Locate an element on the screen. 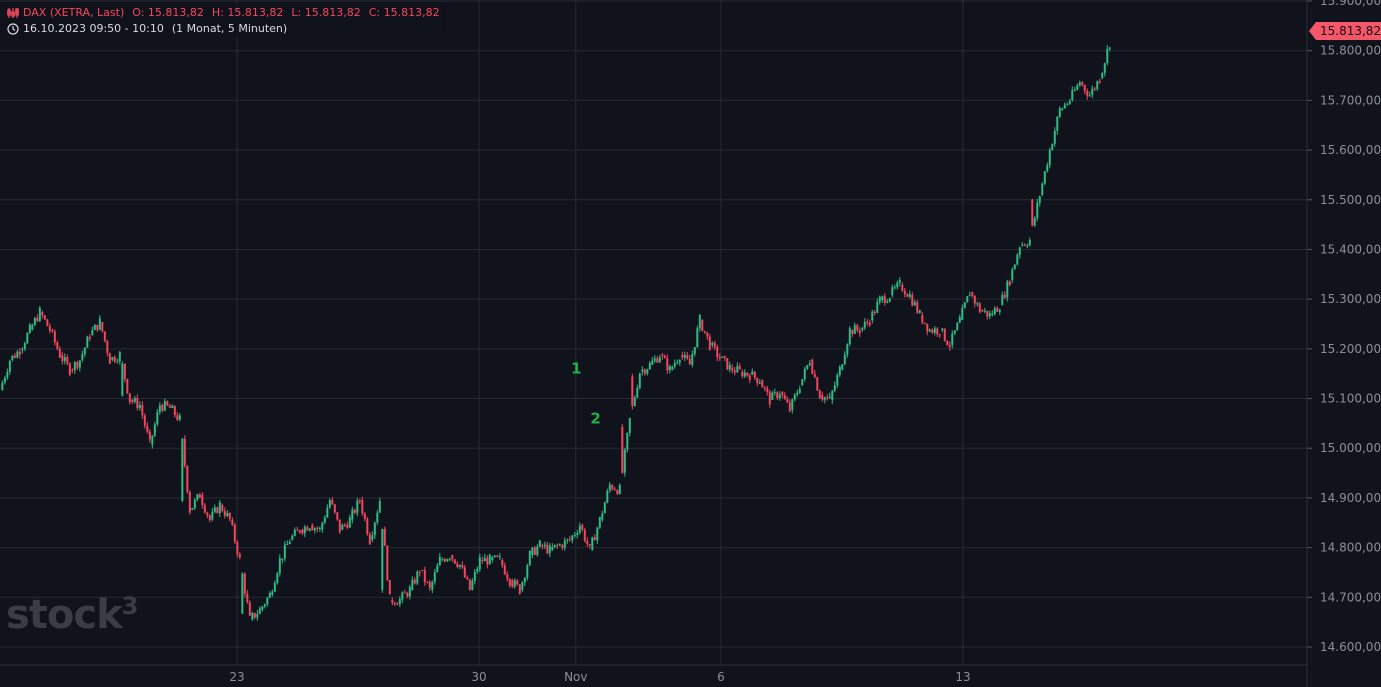 The image size is (1381, 687). y-tick-label: 15.900,00 is located at coordinates (1350, 4).